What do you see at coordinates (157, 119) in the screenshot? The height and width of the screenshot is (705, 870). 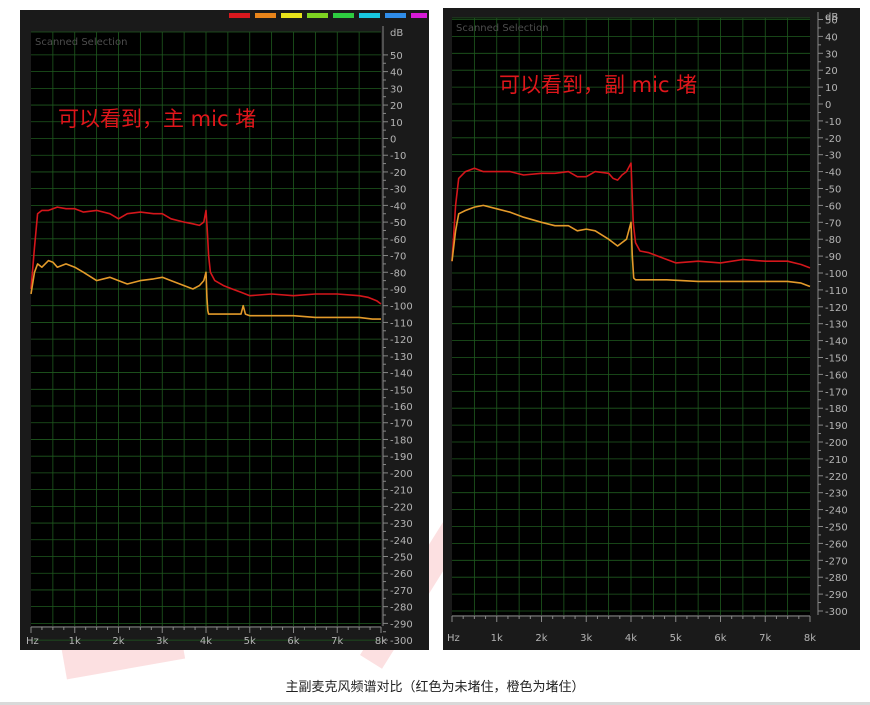 I see `chart-annotation: 可以看到，主 mic 堵` at bounding box center [157, 119].